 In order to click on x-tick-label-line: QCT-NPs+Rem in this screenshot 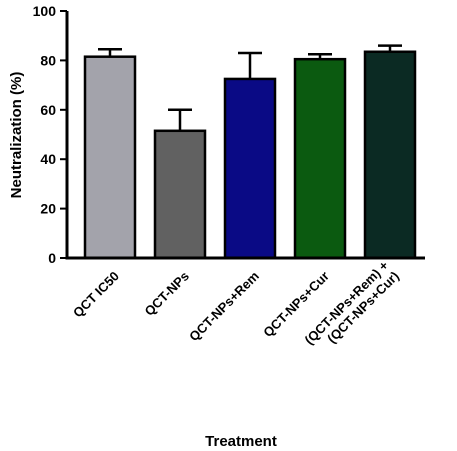, I will do `click(224, 306)`.